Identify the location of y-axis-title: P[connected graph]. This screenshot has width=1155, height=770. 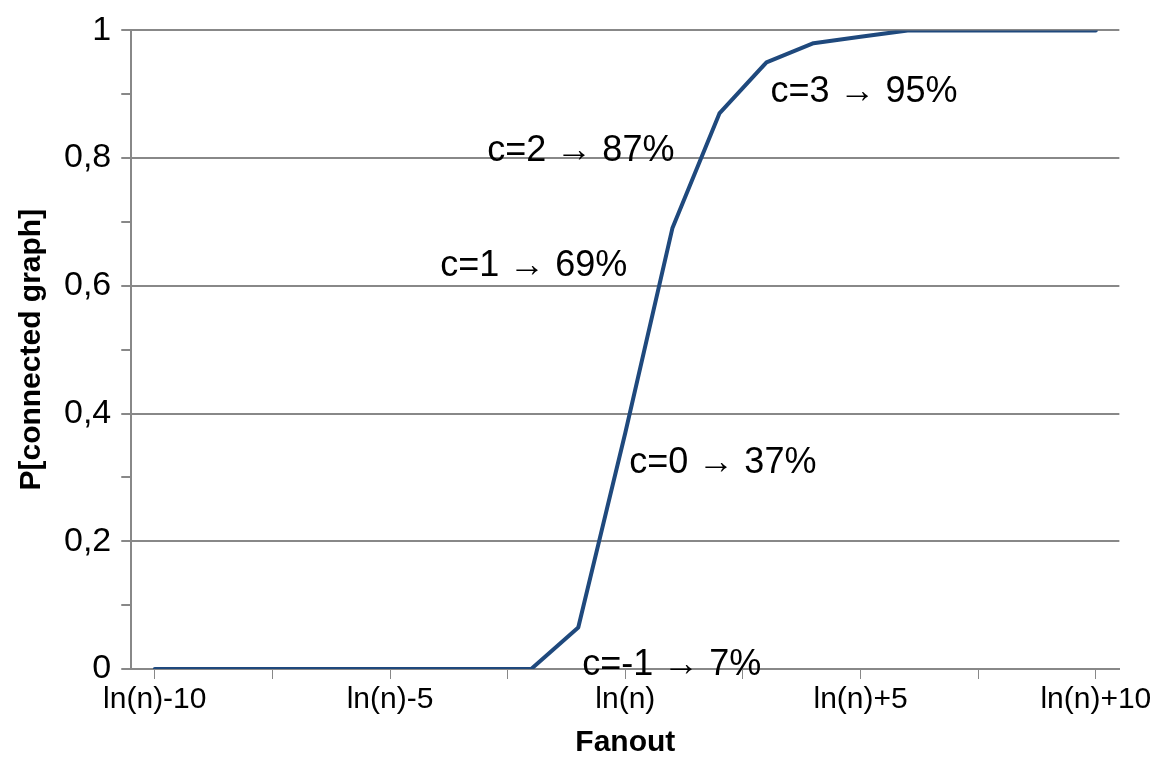
(30, 349).